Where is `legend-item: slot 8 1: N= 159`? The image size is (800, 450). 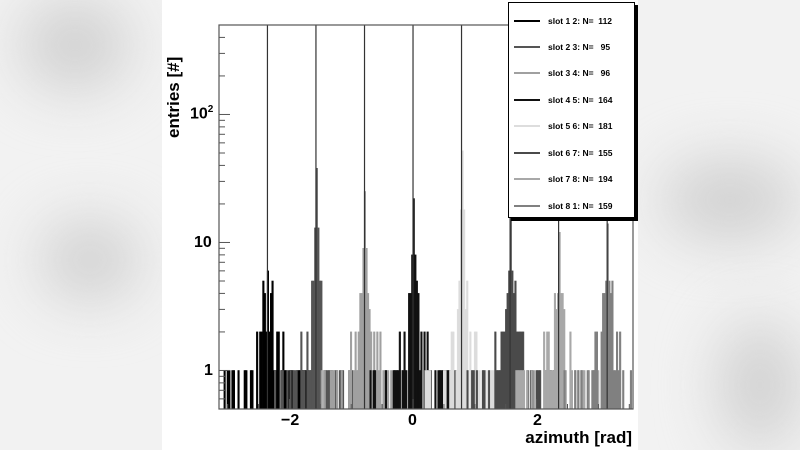 legend-item: slot 8 1: N= 159 is located at coordinates (571, 206).